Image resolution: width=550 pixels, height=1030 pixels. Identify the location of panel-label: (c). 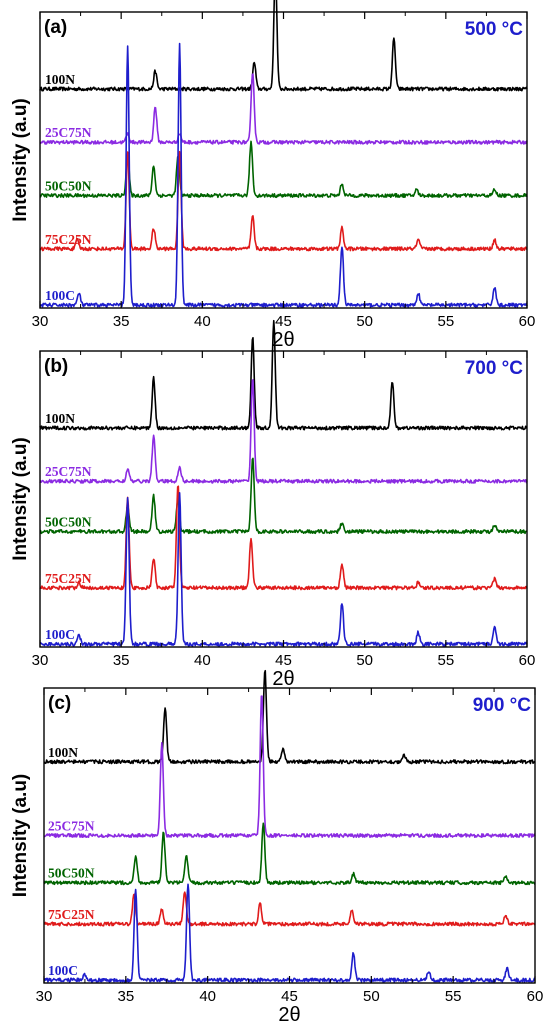
(59, 703).